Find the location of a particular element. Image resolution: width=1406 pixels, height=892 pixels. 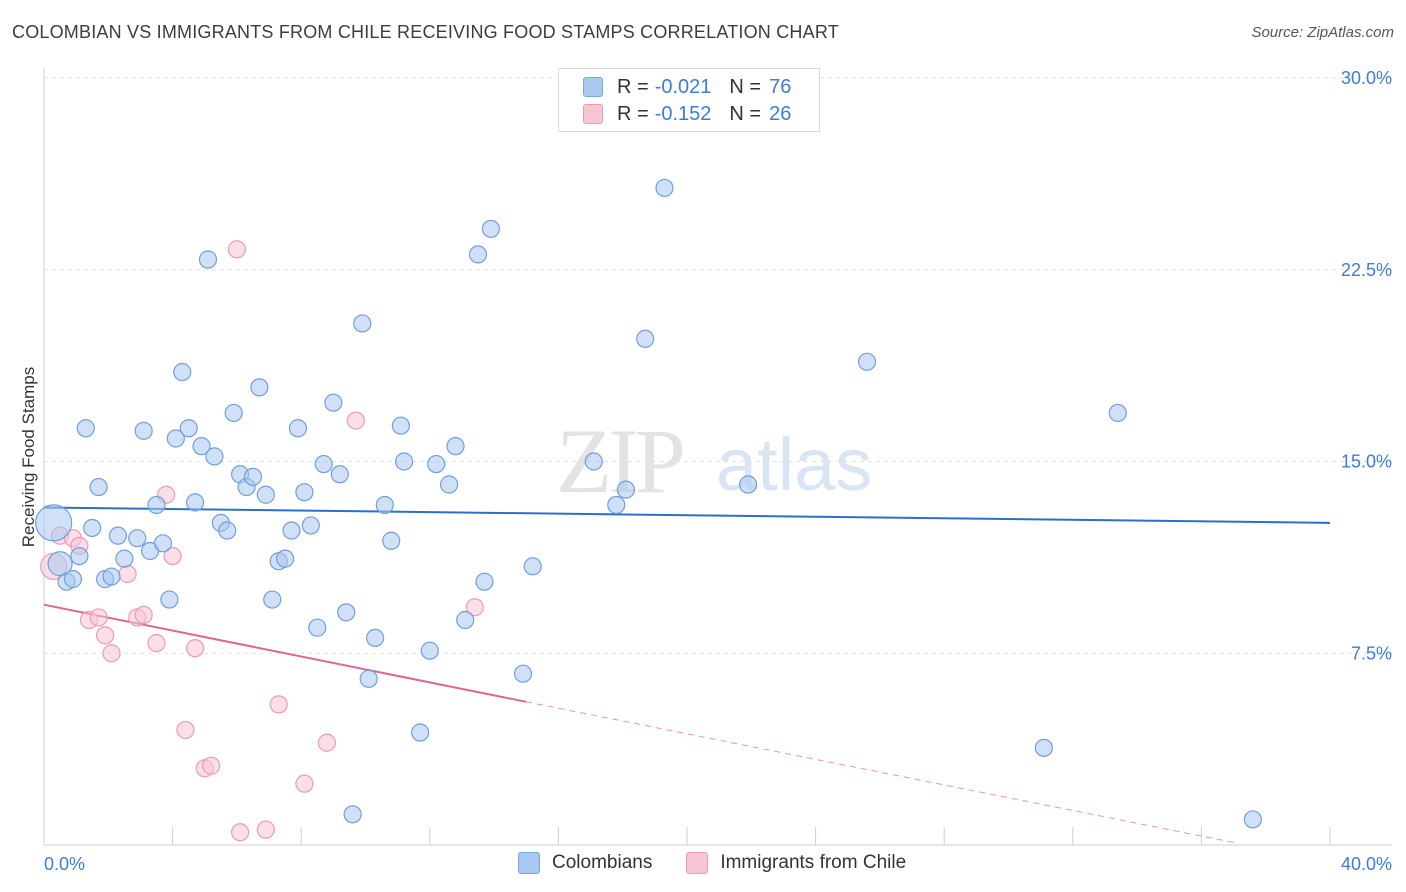

legend-item-colombians: Colombians is located at coordinates (585, 863).